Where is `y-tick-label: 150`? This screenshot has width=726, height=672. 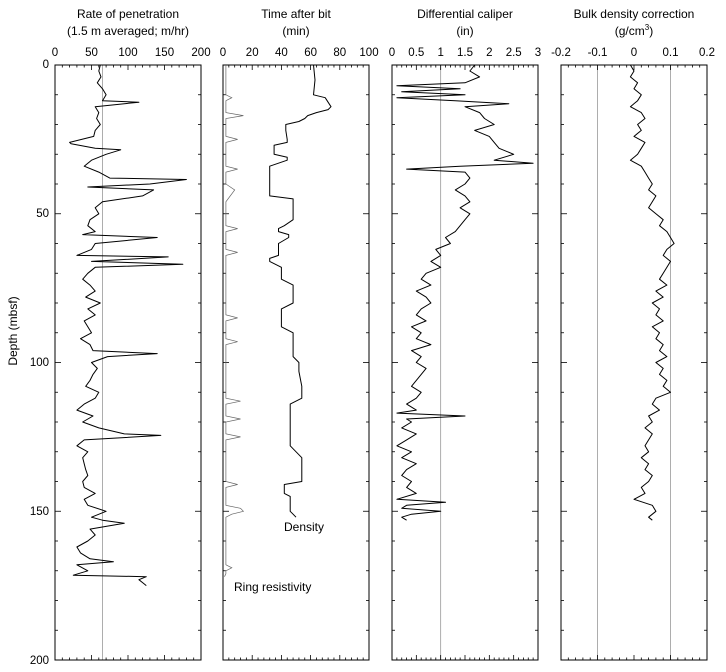
y-tick-label: 150 is located at coordinates (39, 512).